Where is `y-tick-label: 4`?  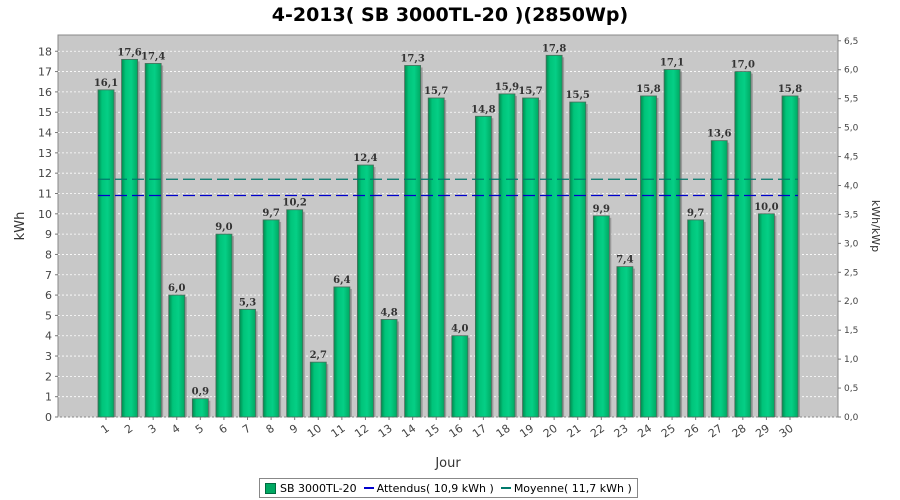 y-tick-label: 4 is located at coordinates (48, 336).